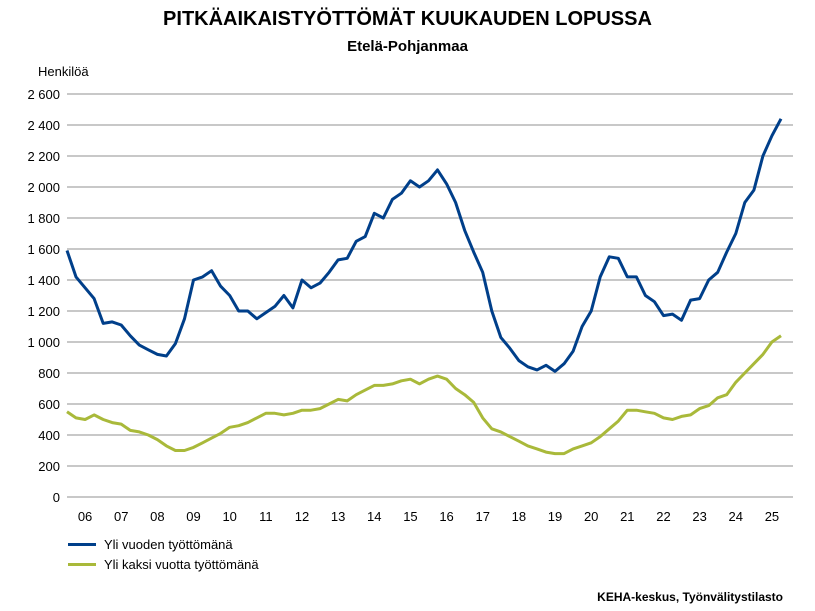 The width and height of the screenshot is (815, 611). Describe the element at coordinates (374, 516) in the screenshot. I see `x-tick-label: 14` at that location.